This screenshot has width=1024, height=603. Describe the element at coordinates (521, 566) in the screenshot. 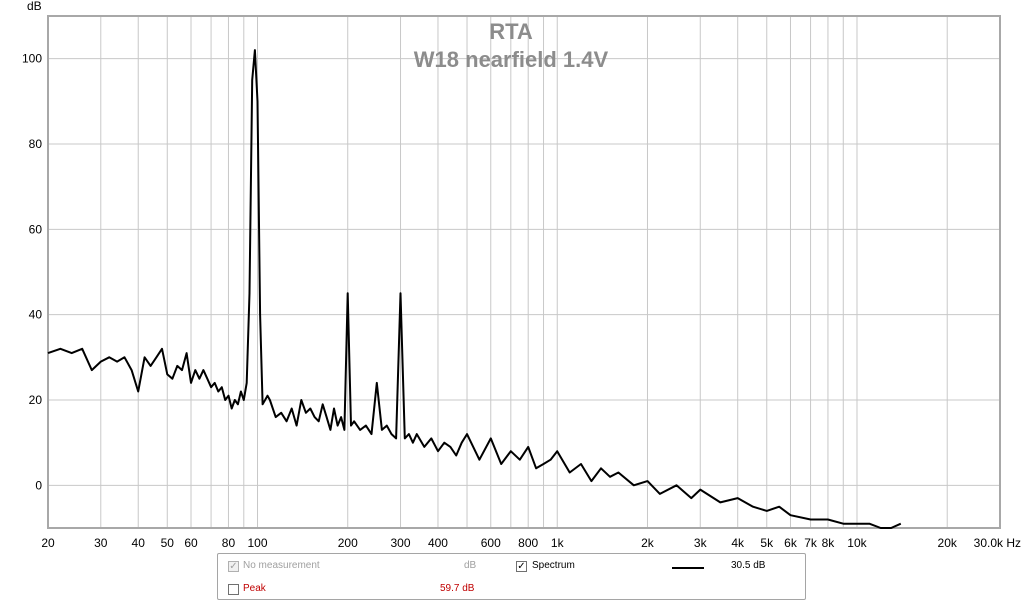

I see `spectrum-checkbox: ✓` at that location.